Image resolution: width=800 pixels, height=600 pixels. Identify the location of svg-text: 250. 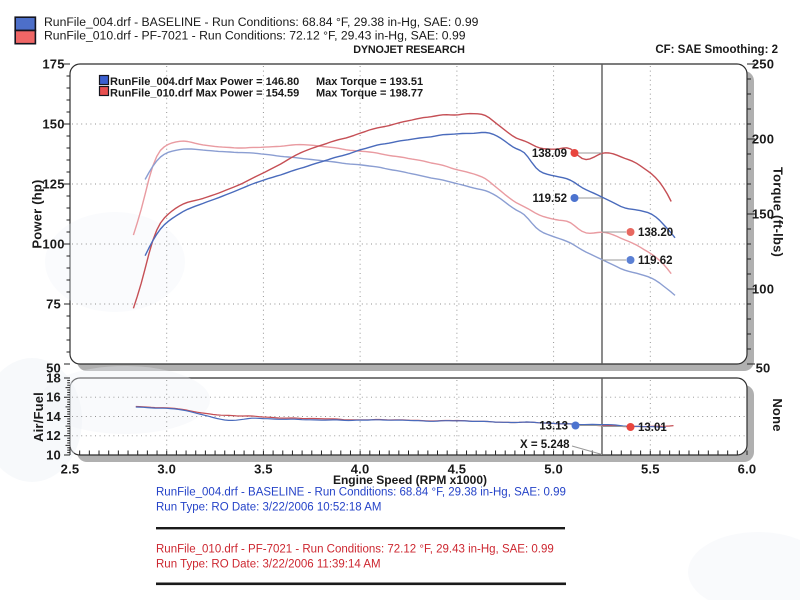
(763, 63).